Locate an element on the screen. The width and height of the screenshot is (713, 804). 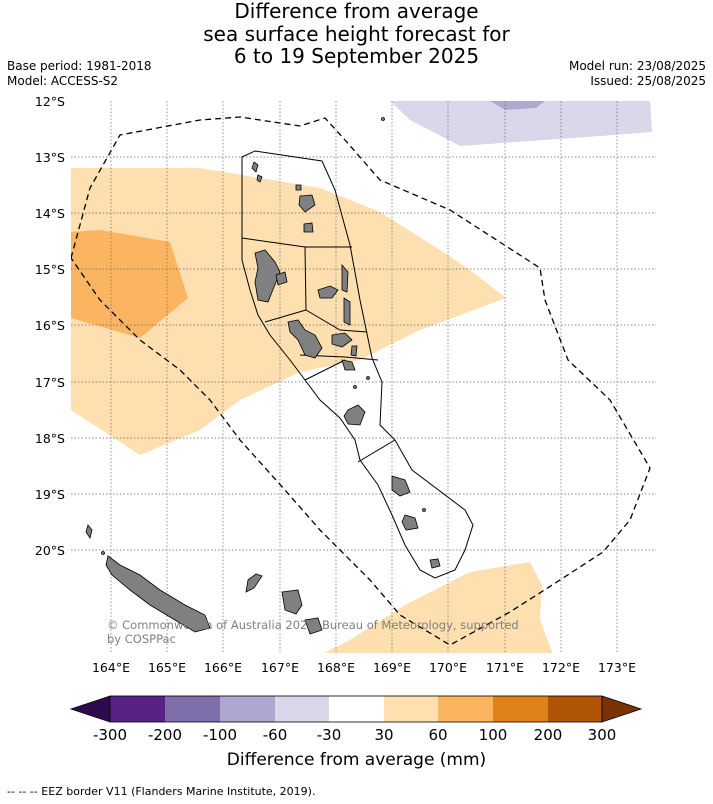
island-malakula is located at coordinates (305, 339).